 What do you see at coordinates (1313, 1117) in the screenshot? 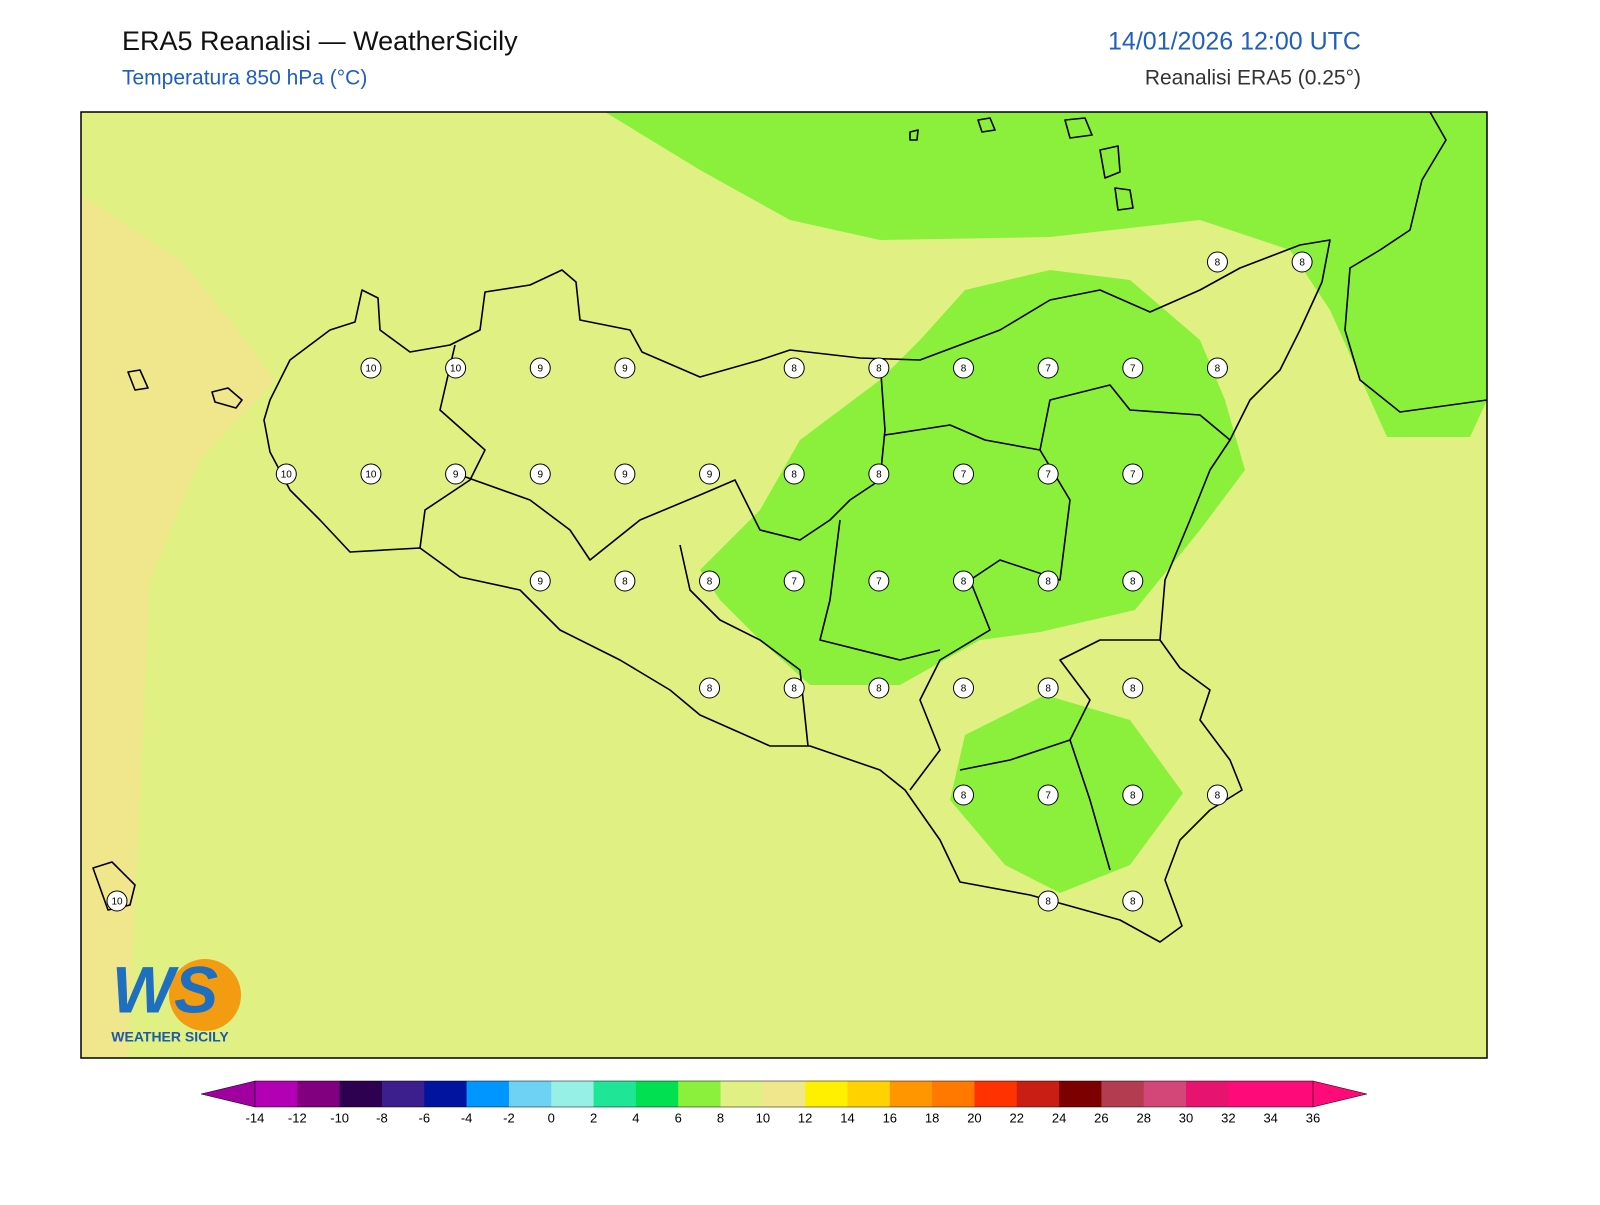
I see `colorbar-tick-label: 36` at bounding box center [1313, 1117].